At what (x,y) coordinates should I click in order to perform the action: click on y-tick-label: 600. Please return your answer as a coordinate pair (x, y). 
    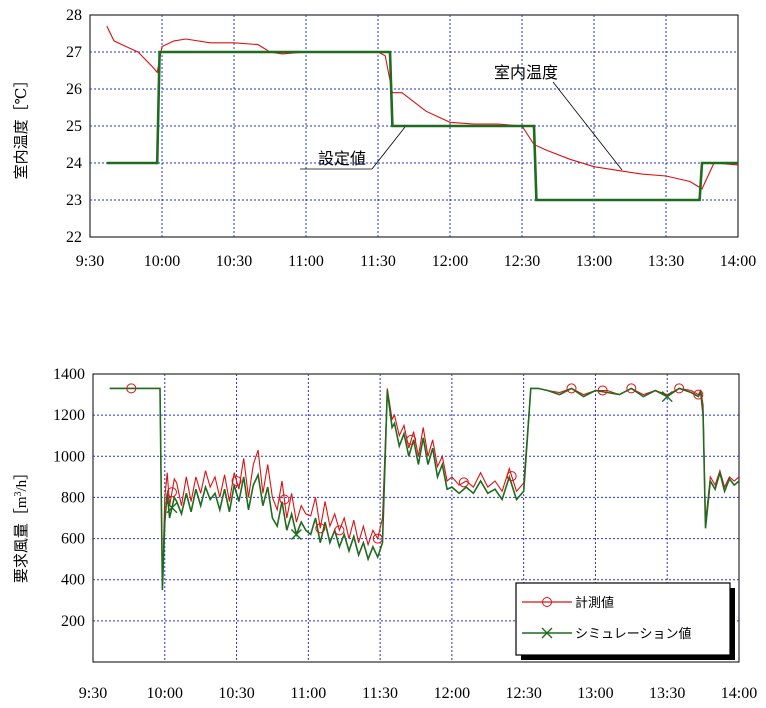
    Looking at the image, I should click on (73, 539).